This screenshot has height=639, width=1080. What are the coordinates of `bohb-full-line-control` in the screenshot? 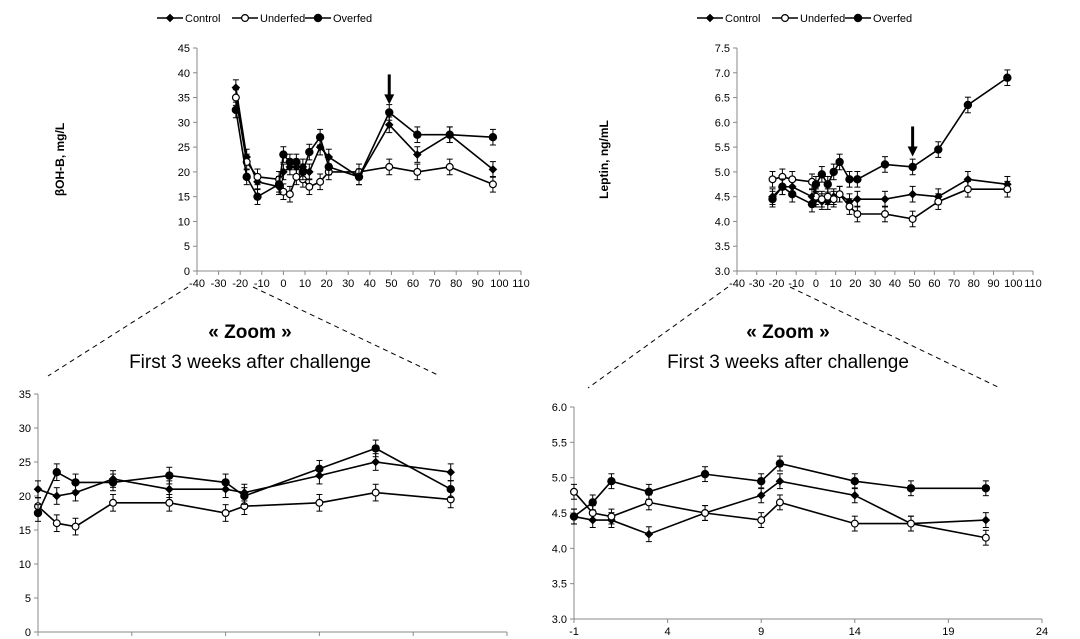 It's located at (364, 137).